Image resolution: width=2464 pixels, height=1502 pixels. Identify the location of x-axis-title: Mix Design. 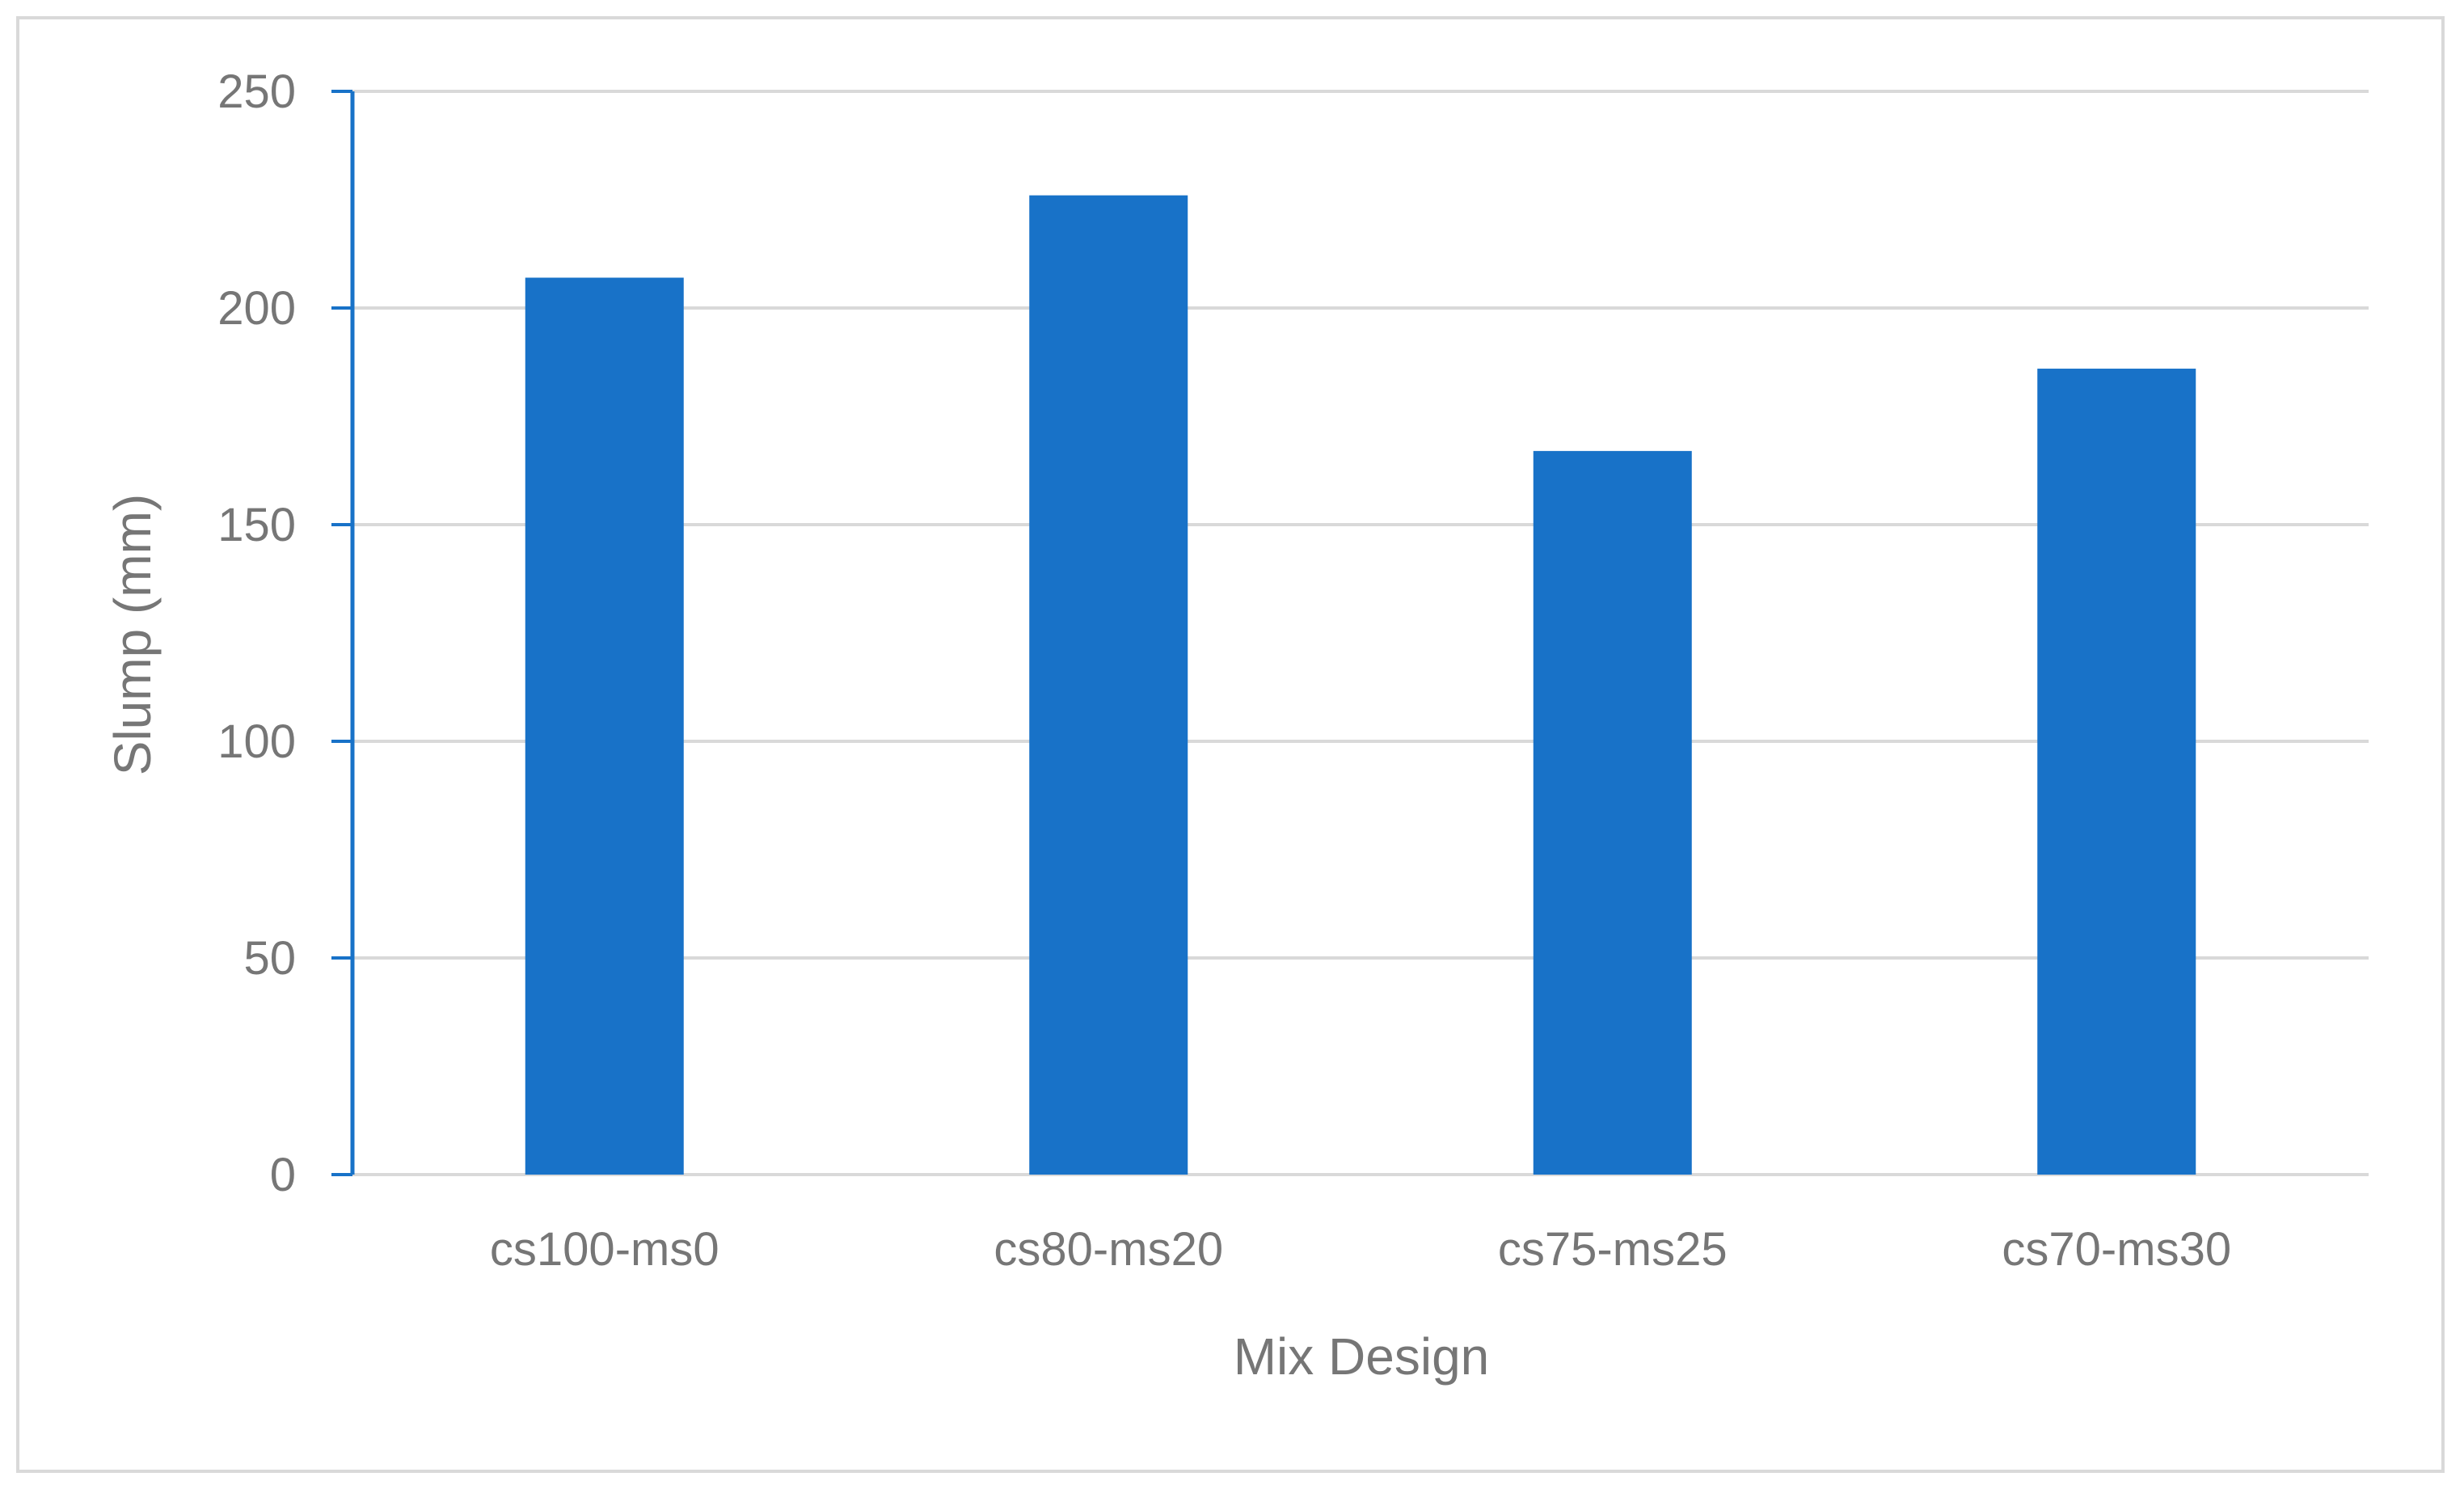
(1362, 1356).